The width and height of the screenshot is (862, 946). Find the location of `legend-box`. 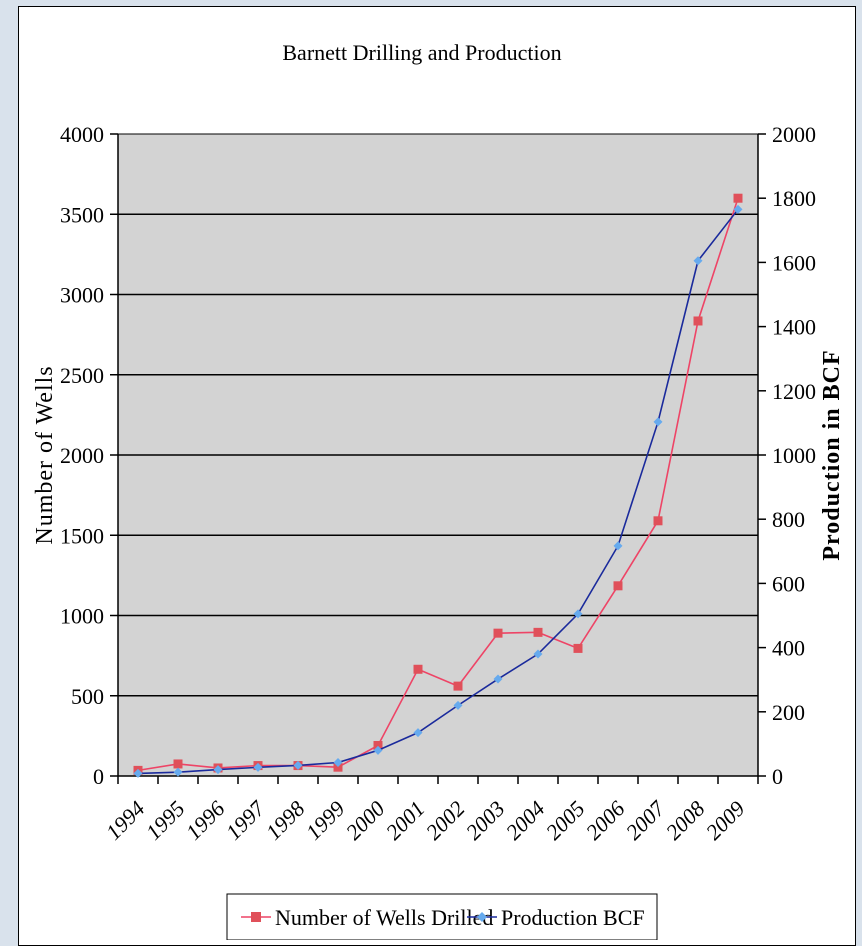

legend-box is located at coordinates (442, 916).